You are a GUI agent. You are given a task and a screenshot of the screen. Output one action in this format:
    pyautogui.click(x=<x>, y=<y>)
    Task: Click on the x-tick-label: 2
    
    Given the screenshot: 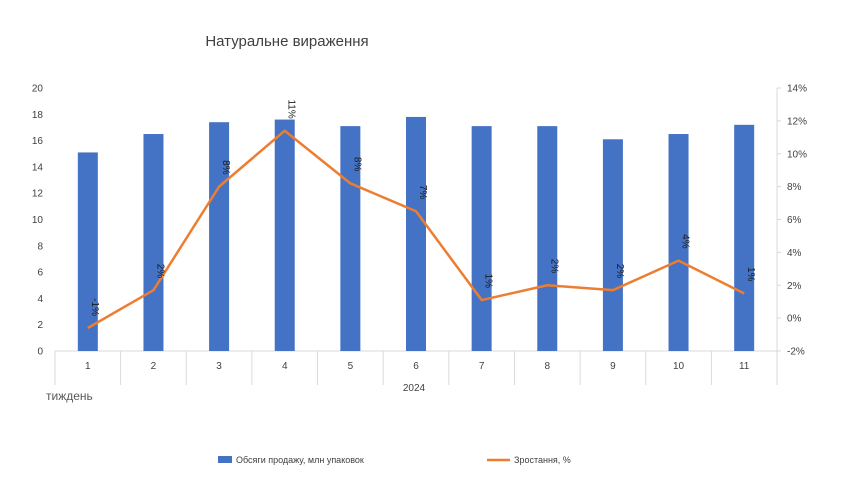 What is the action you would take?
    pyautogui.click(x=154, y=366)
    